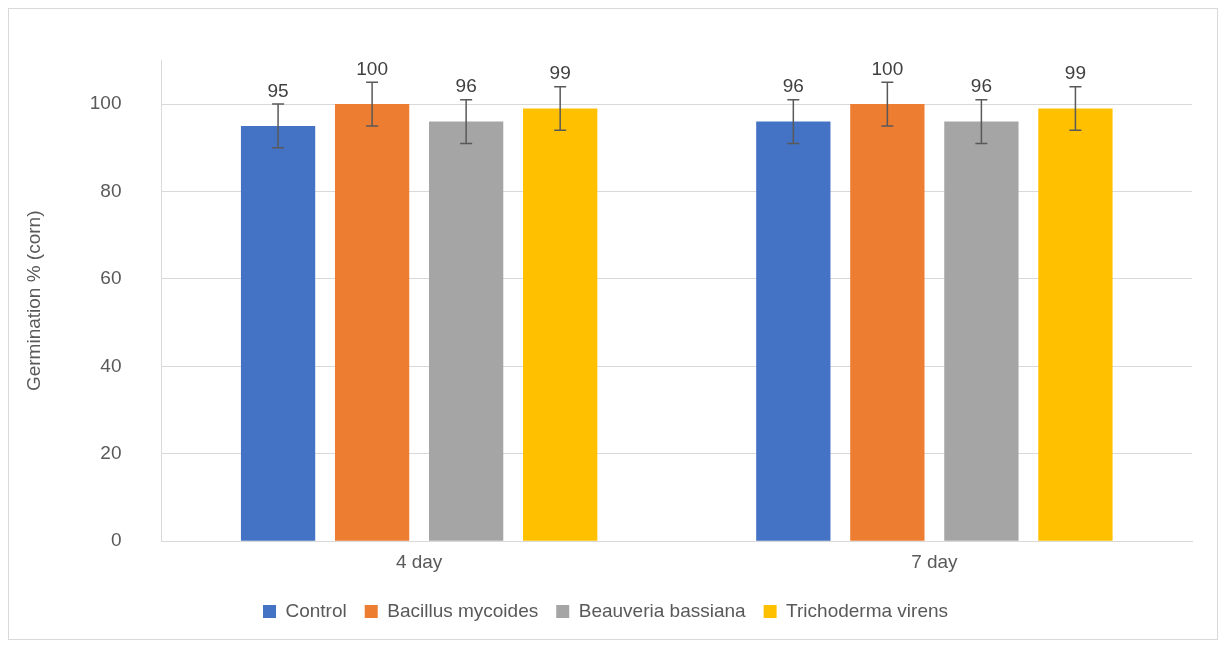 The image size is (1226, 646). I want to click on legend-label: Control, so click(316, 610).